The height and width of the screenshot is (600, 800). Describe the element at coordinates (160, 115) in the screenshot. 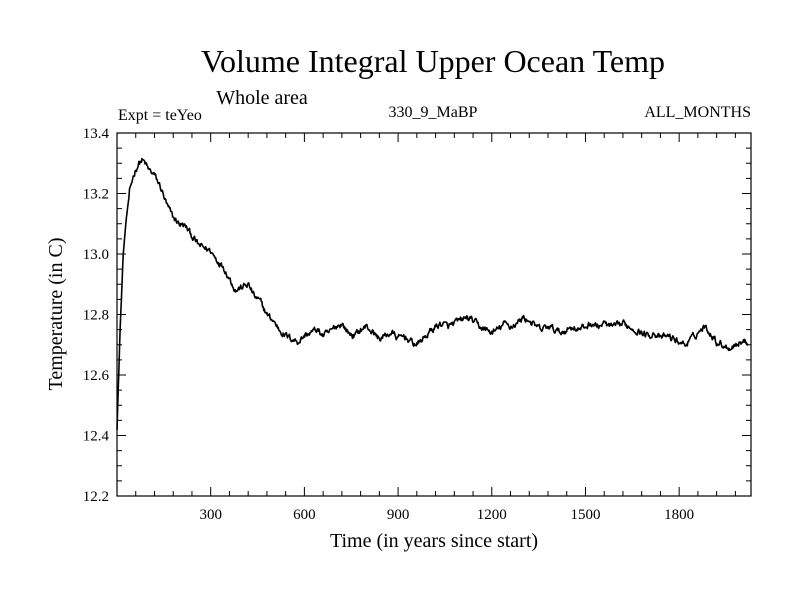

I see `experiment-label: Expt = teYeo` at that location.